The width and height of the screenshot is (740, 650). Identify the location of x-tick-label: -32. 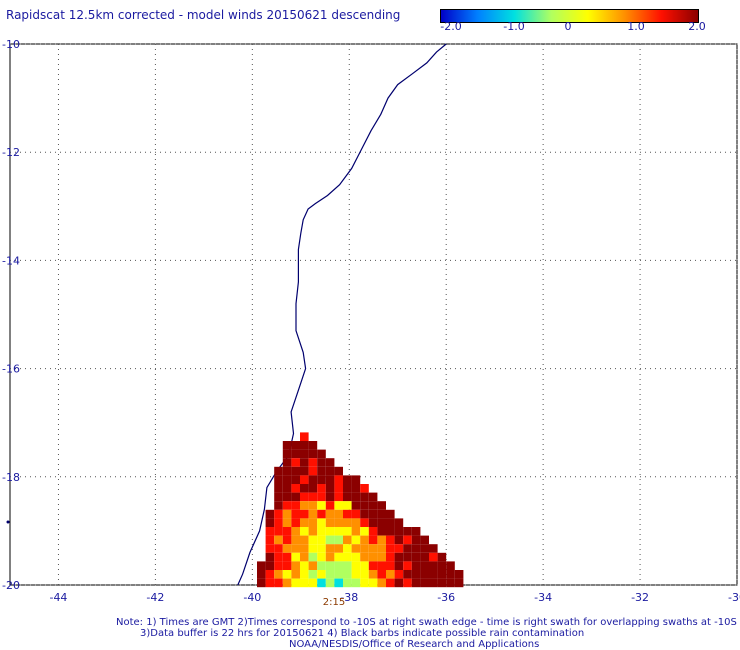
(640, 597).